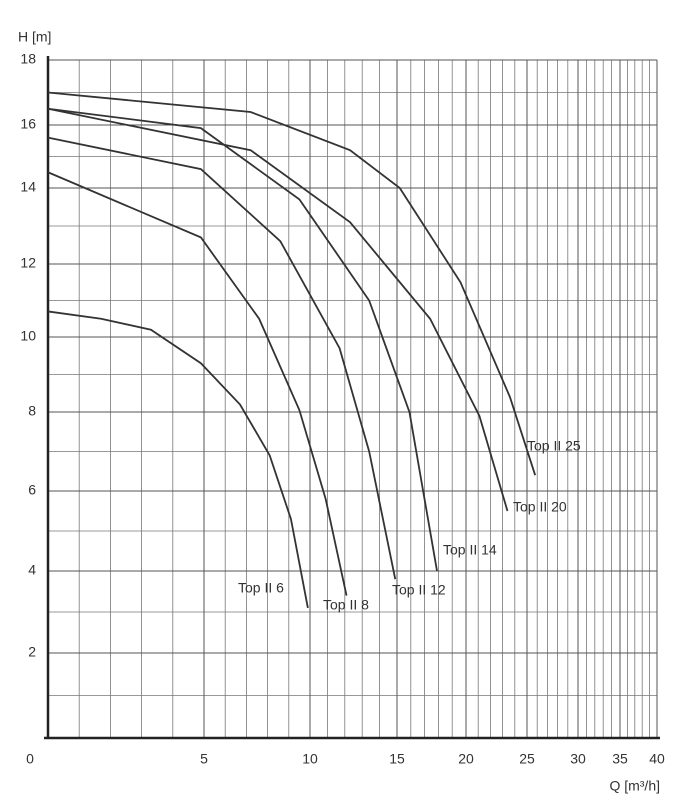 The height and width of the screenshot is (804, 675). Describe the element at coordinates (28, 263) in the screenshot. I see `y-tick-label: 12` at that location.